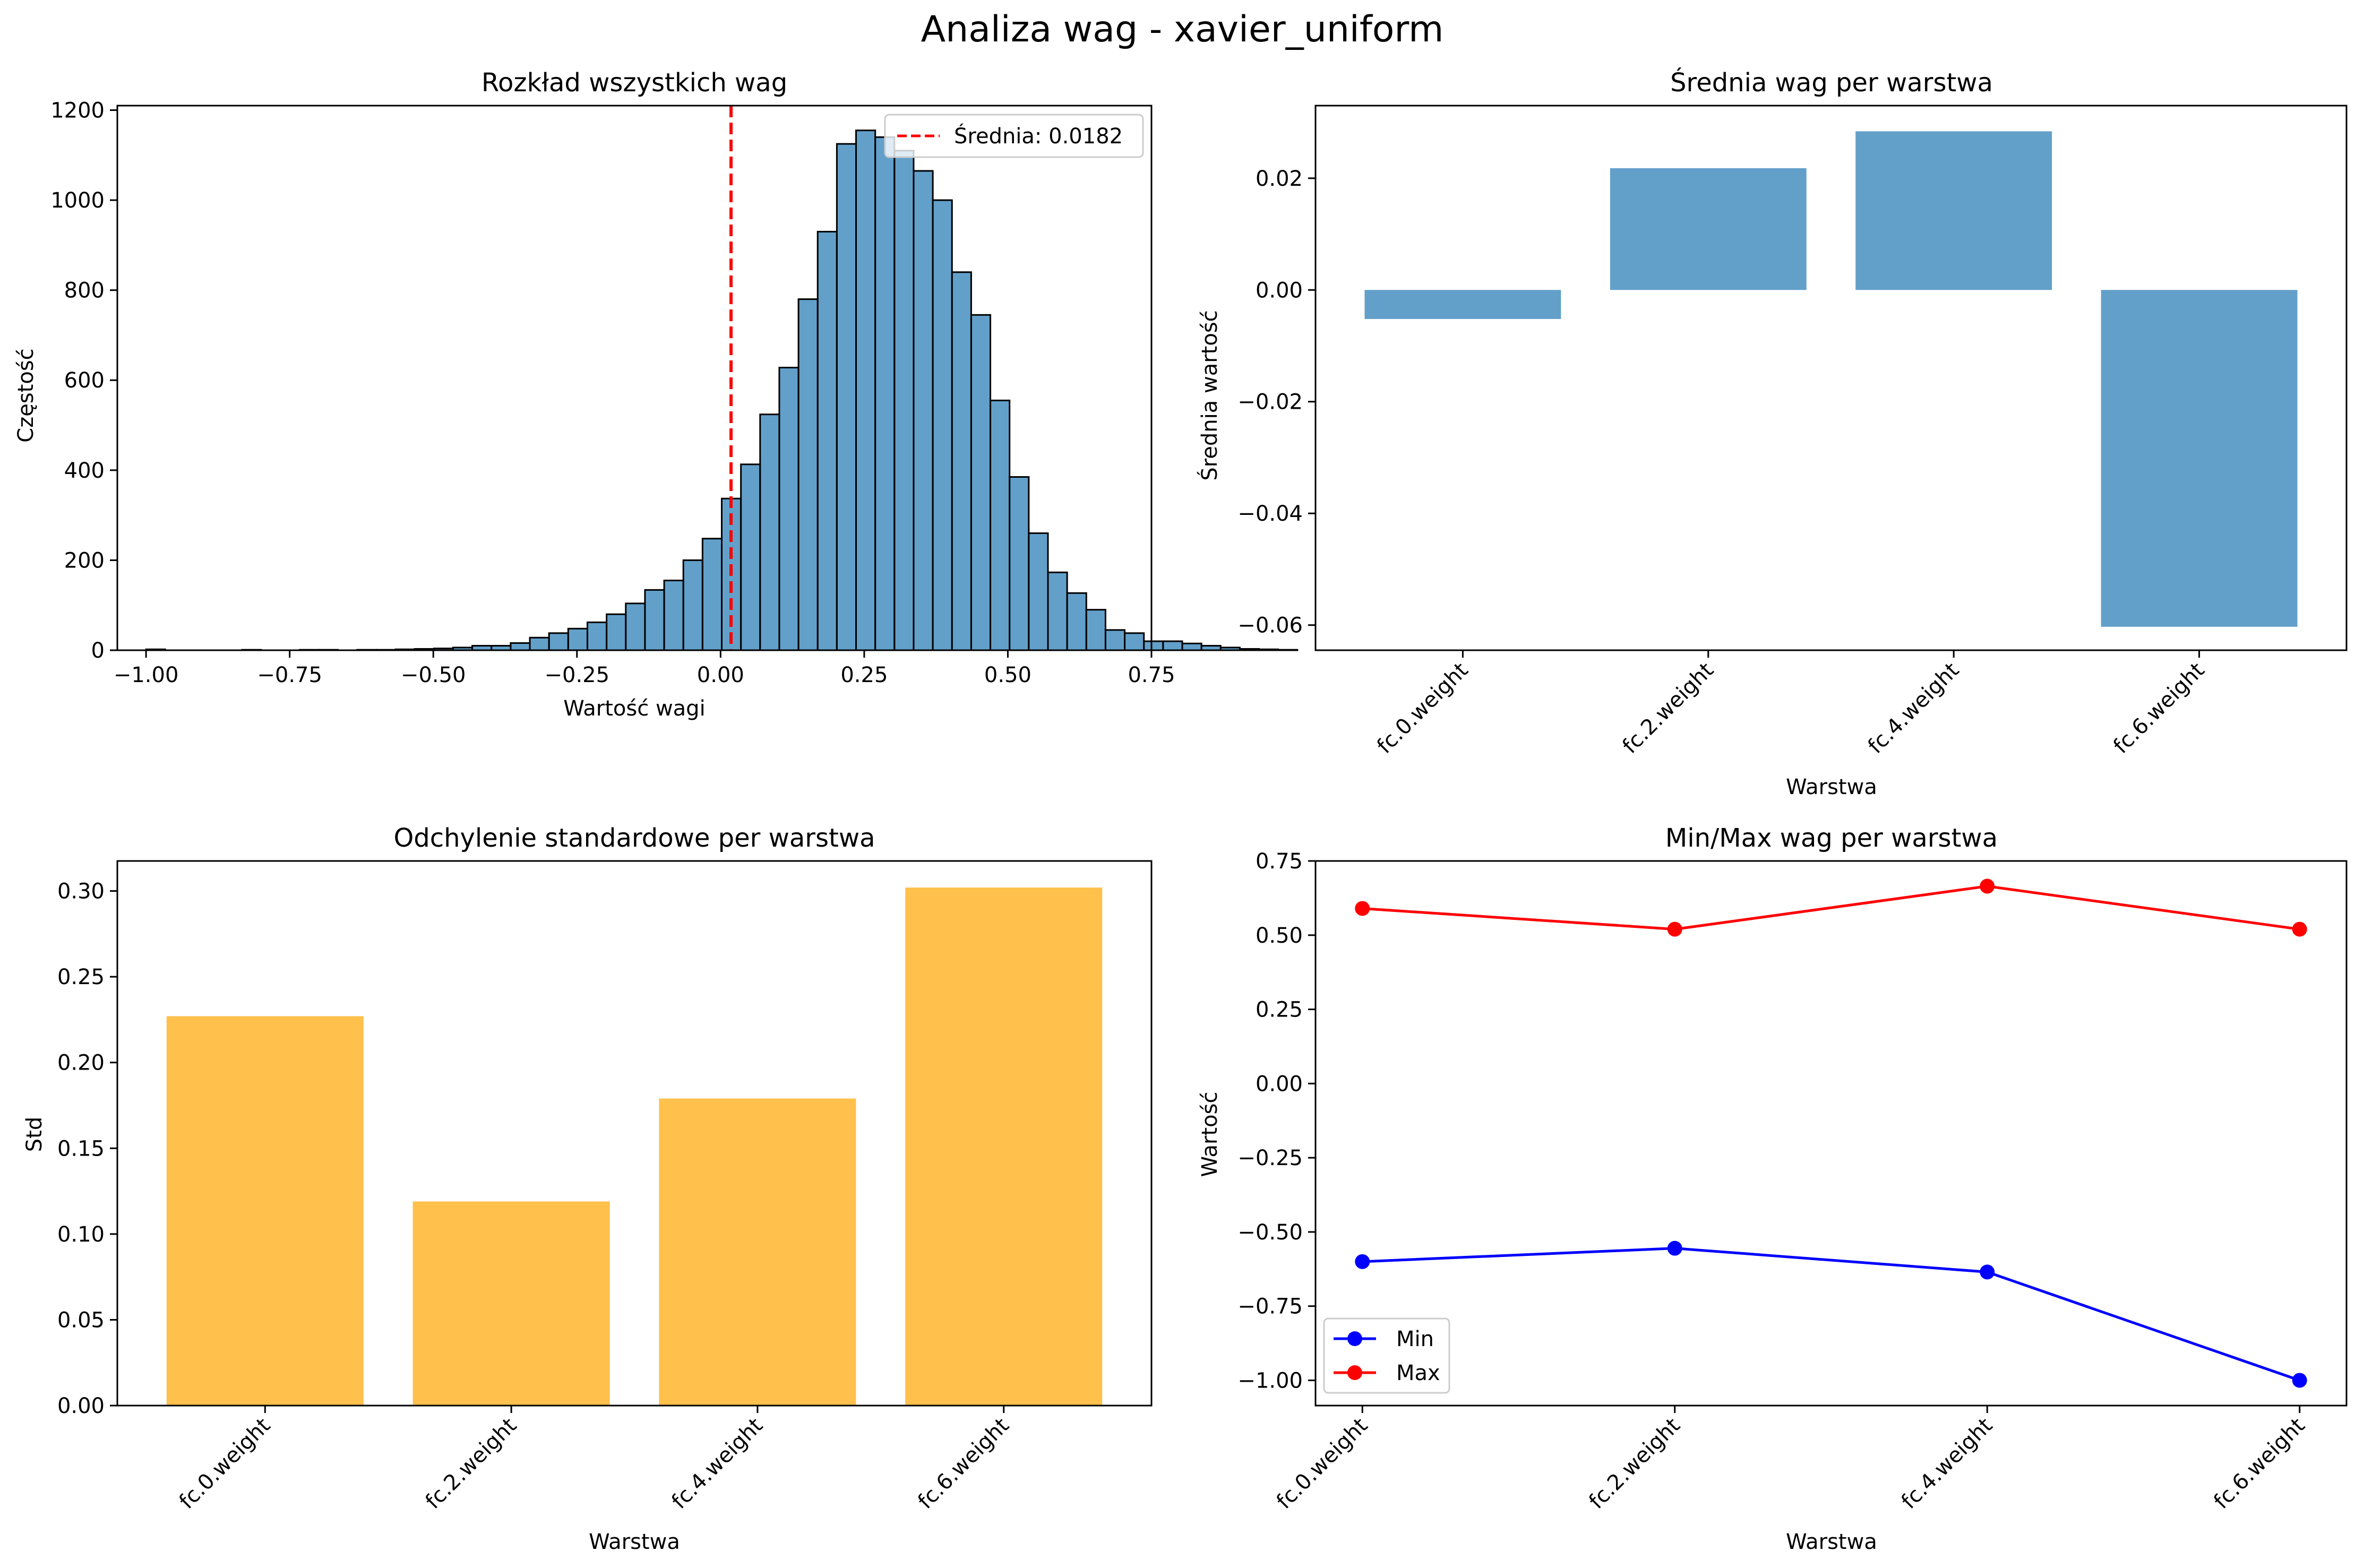 The height and width of the screenshot is (1568, 2364). What do you see at coordinates (1270, 514) in the screenshot?
I see `y-tick-label: −0.04` at bounding box center [1270, 514].